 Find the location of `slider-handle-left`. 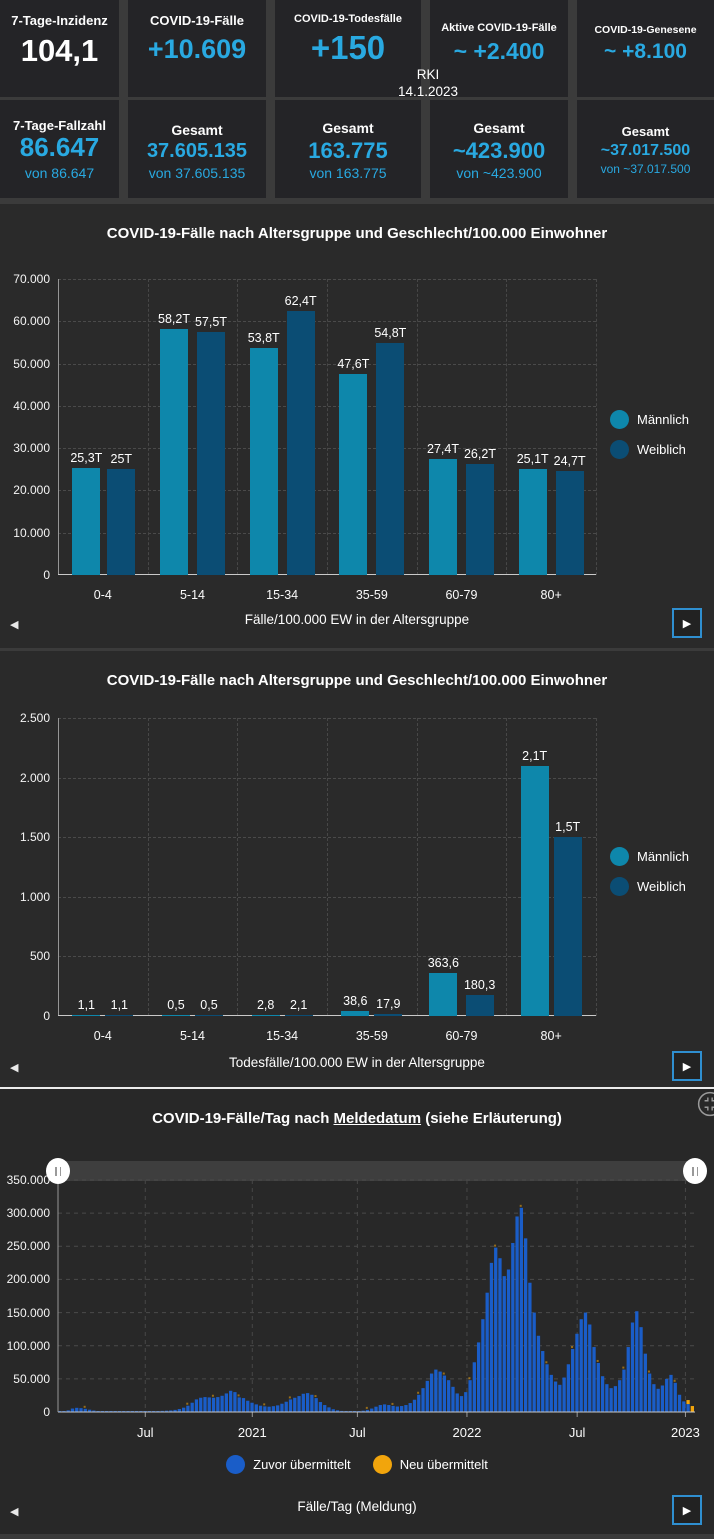

slider-handle-left is located at coordinates (58, 1171).